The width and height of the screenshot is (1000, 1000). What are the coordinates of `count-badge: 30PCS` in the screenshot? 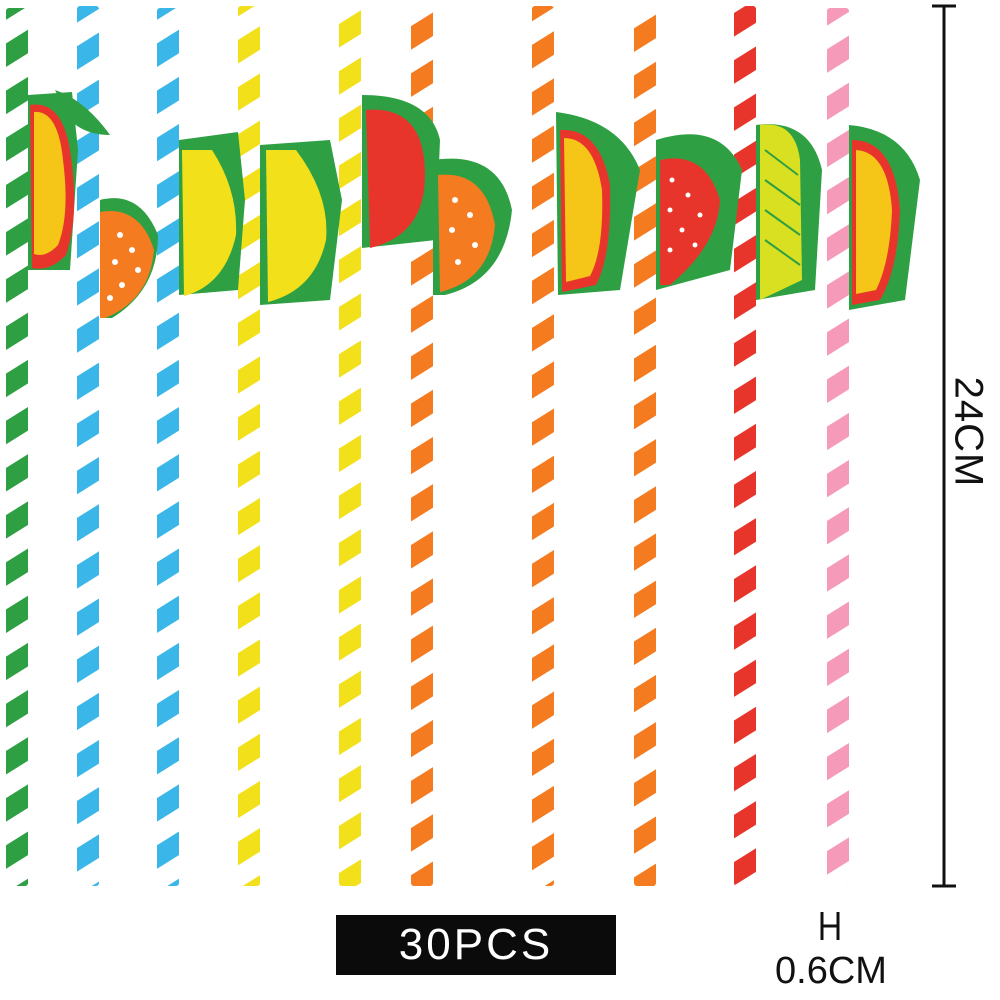 It's located at (476, 945).